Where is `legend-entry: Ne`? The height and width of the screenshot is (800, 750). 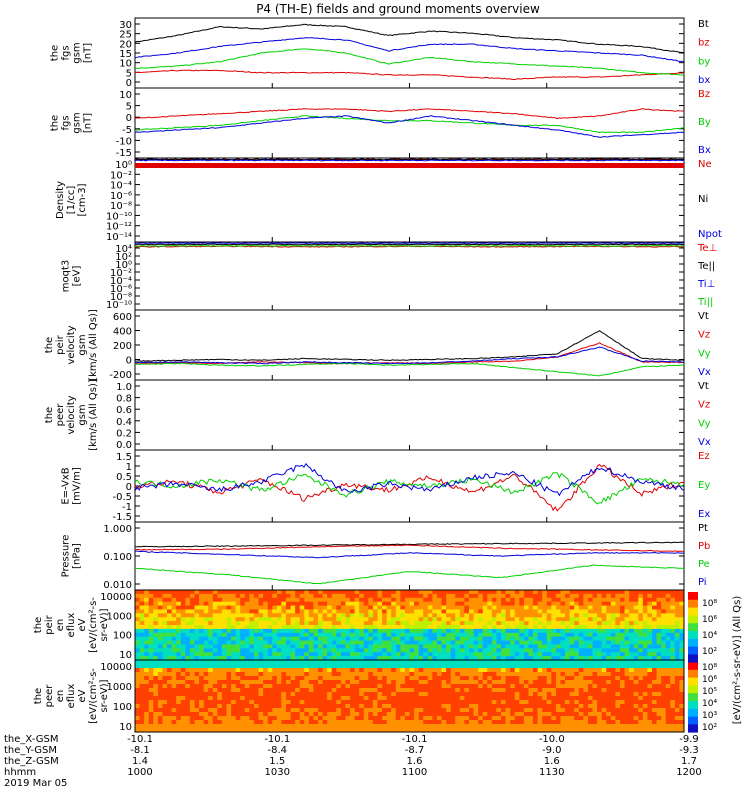 legend-entry: Ne is located at coordinates (705, 164).